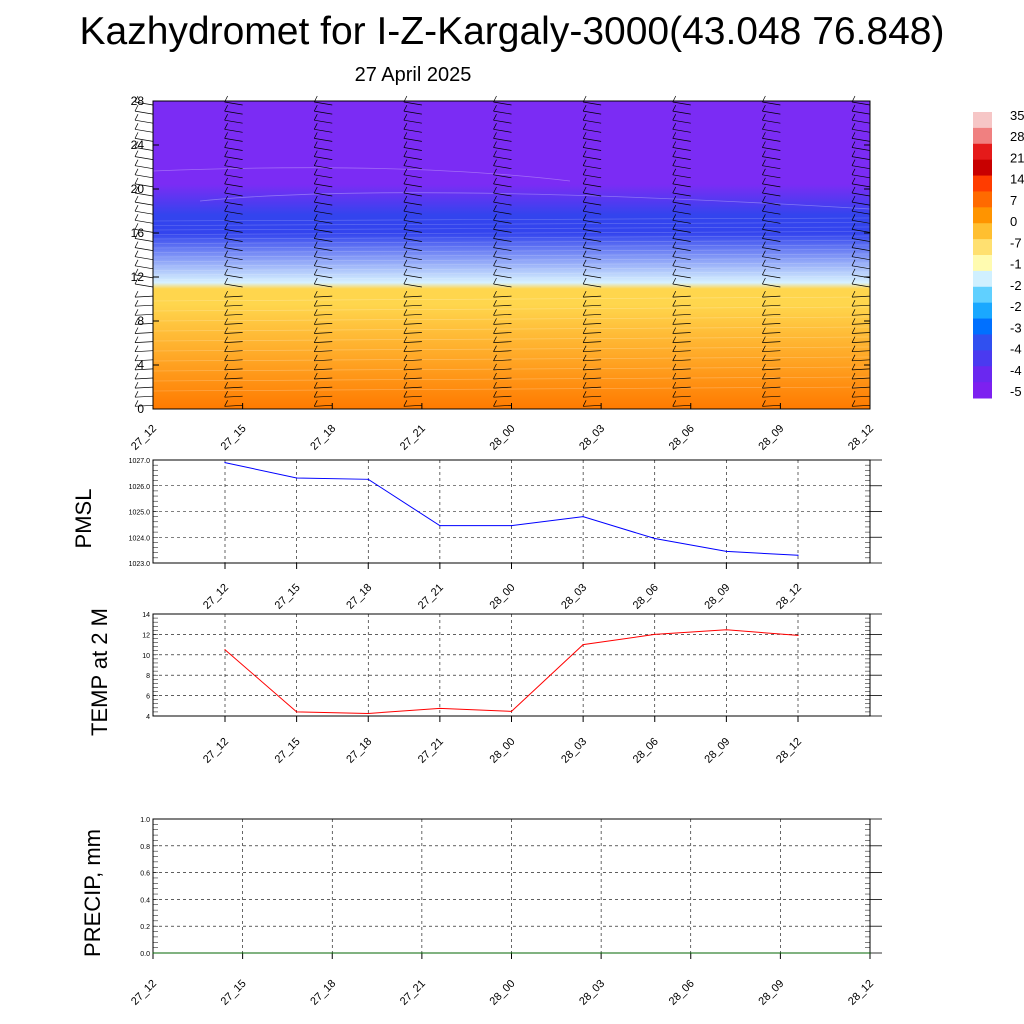 The height and width of the screenshot is (1024, 1024). Describe the element at coordinates (789, 751) in the screenshot. I see `x-tick-label: 28_12` at that location.